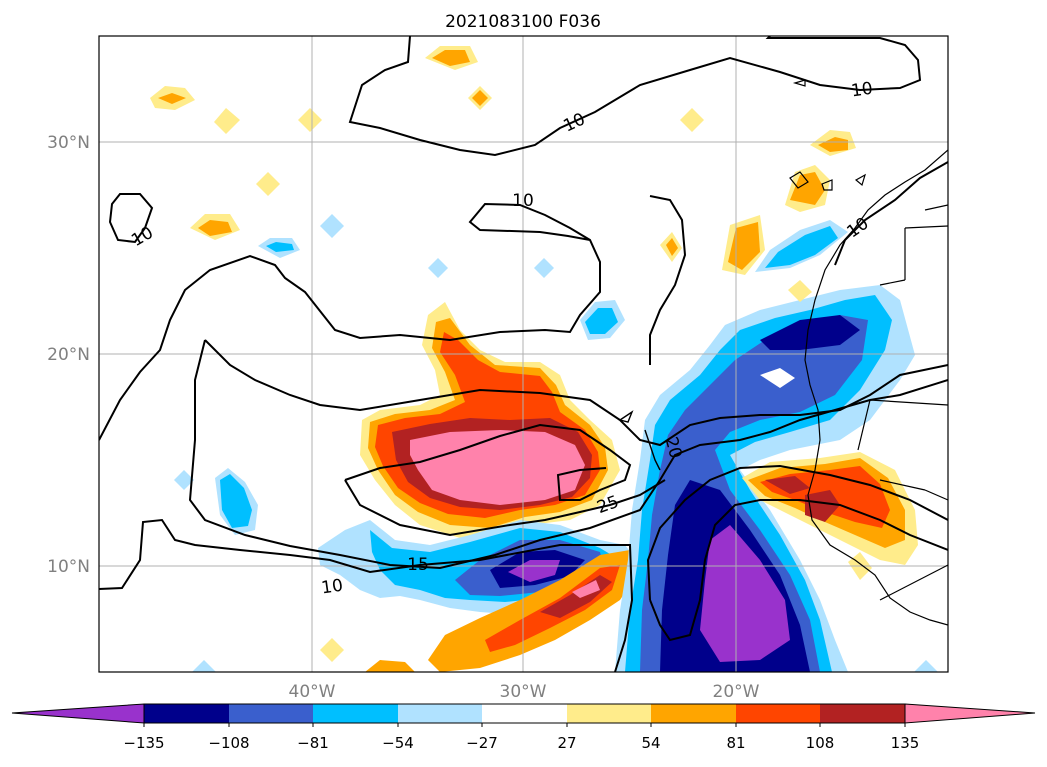  What do you see at coordinates (820, 743) in the screenshot?
I see `colorbar-tick-label: 108` at bounding box center [820, 743].